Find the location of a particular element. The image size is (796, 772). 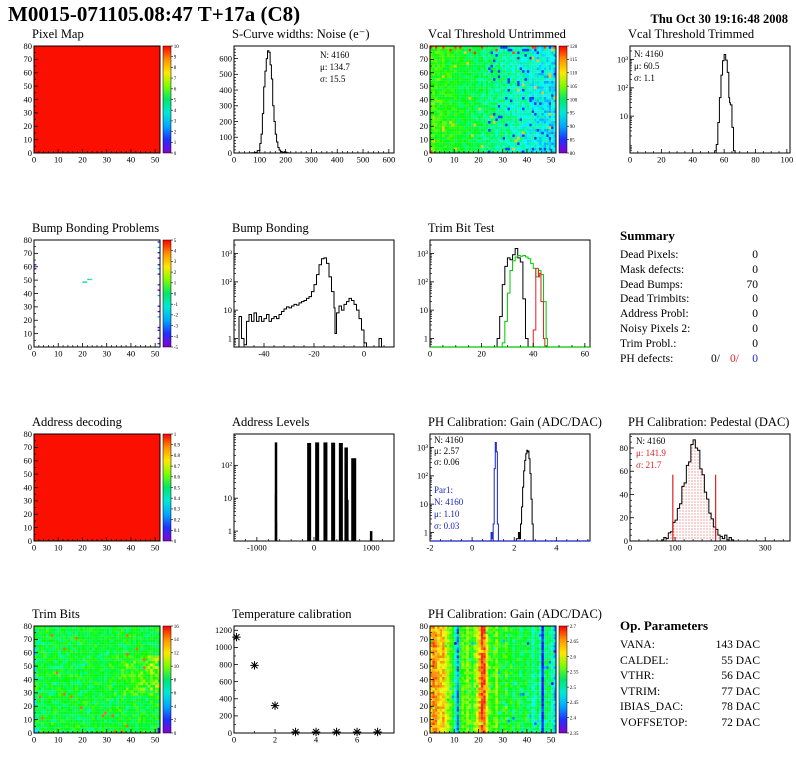

svg-text: 10³ is located at coordinates (423, 447).